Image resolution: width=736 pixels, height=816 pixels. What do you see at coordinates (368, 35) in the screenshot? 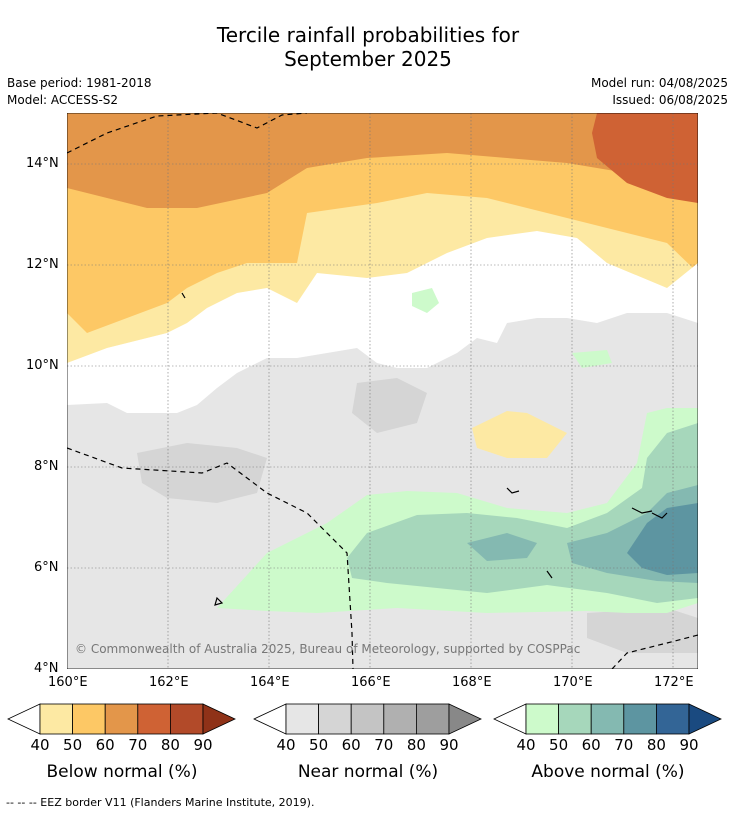
I see `chart-title-line1: Tercile rainfall probabilities for` at bounding box center [368, 35].